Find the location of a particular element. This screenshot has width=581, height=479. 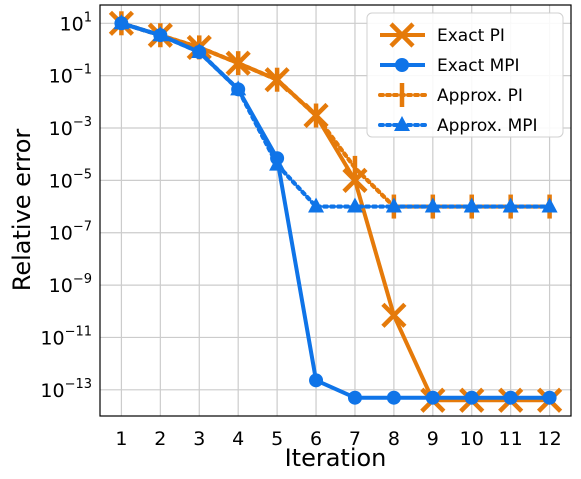

x-tick-label: 11 is located at coordinates (511, 439).